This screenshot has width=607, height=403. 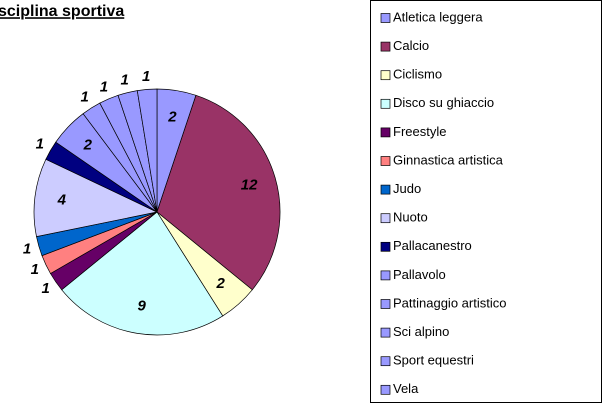 I want to click on legend-label: Pallavolo, so click(x=419, y=274).